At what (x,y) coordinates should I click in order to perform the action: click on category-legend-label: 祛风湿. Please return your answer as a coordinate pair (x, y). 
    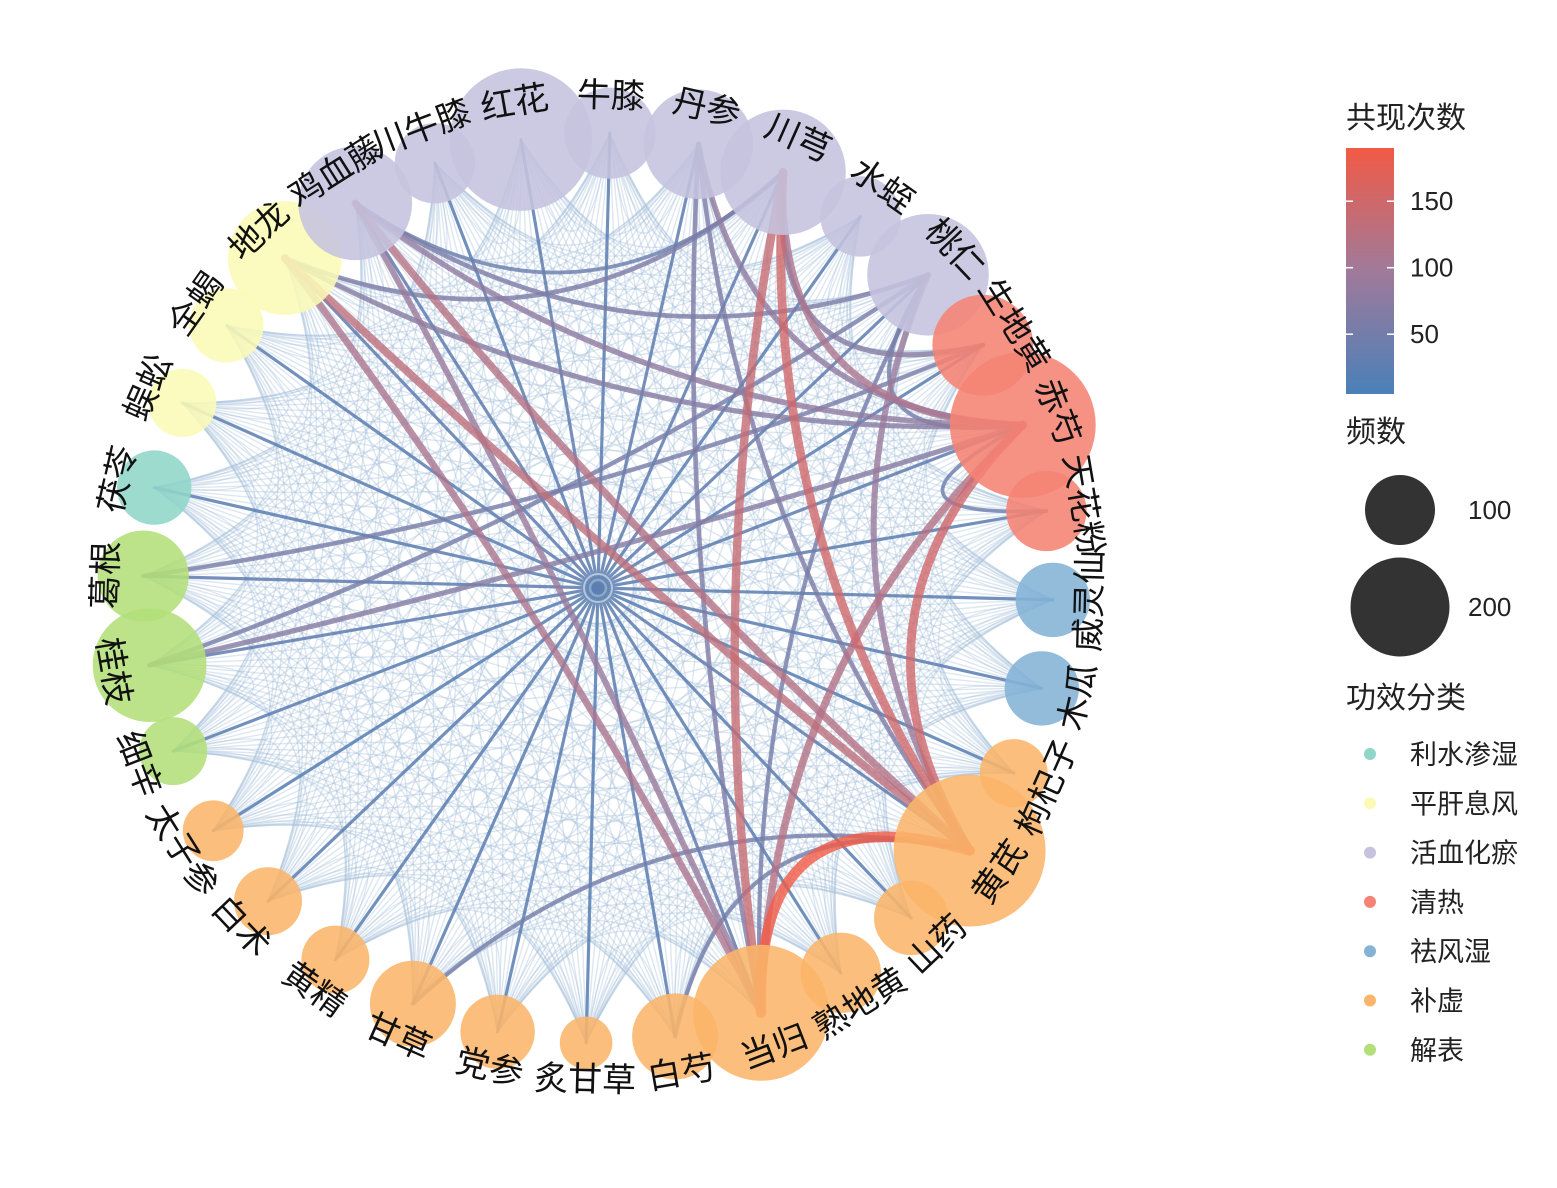
    Looking at the image, I should click on (1450, 952).